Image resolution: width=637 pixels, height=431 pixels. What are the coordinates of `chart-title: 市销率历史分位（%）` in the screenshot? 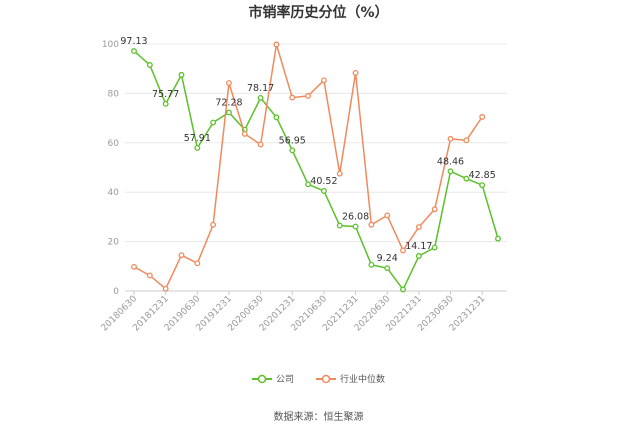 It's located at (318, 13).